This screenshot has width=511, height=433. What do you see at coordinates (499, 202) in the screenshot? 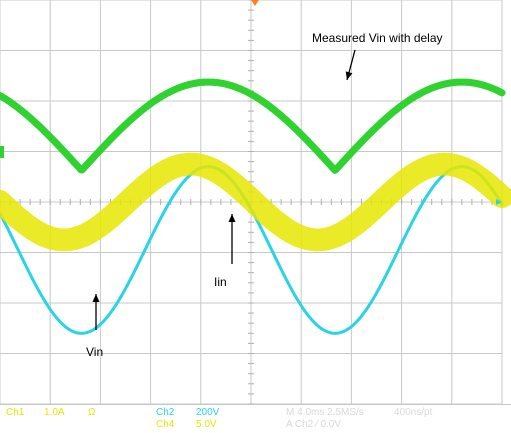
I see `trigger-level-marker` at bounding box center [499, 202].